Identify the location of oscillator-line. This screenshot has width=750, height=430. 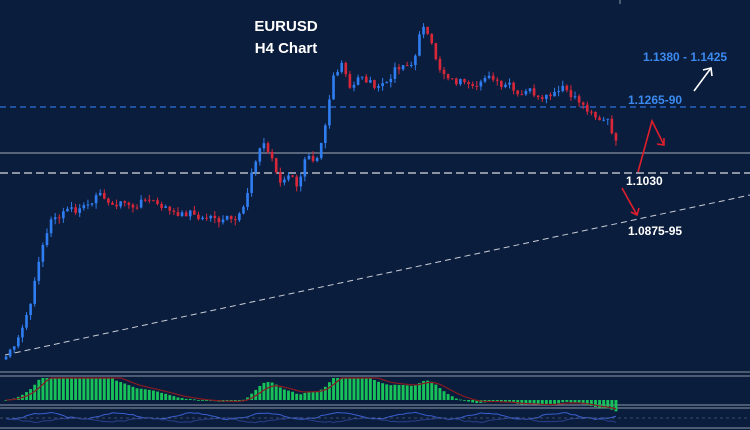
(311, 416).